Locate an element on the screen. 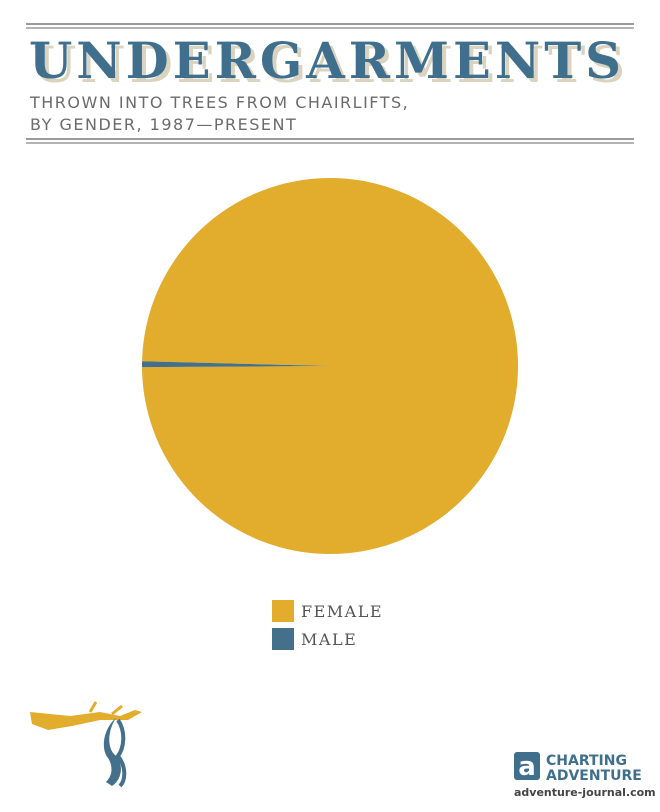  title-shadow: UNDERGARMENTS is located at coordinates (331, 64).